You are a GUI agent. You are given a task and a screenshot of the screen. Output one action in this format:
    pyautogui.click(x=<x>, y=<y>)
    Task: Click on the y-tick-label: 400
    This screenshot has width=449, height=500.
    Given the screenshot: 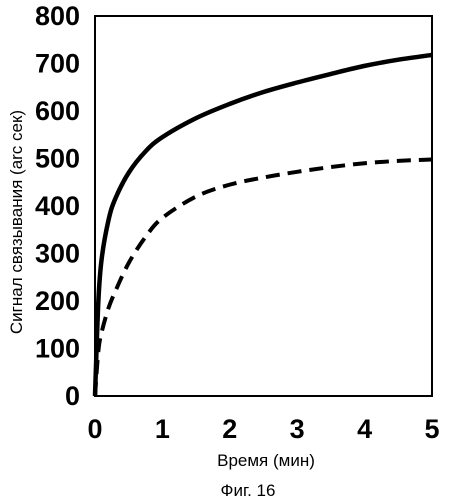 What is the action you would take?
    pyautogui.click(x=57, y=206)
    